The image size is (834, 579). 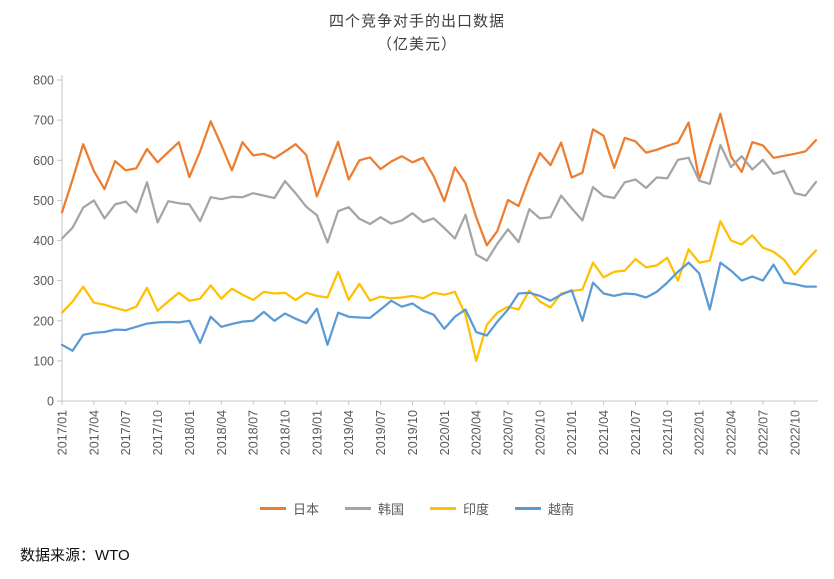 I want to click on x-axis-tick-label: 2022/04, so click(x=732, y=432).